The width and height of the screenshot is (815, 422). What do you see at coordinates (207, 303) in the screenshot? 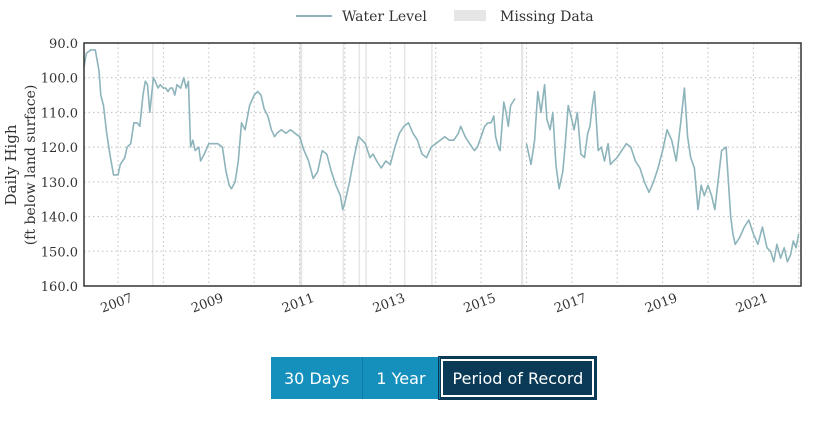
I see `x-tick-label-2009: 2009` at bounding box center [207, 303].